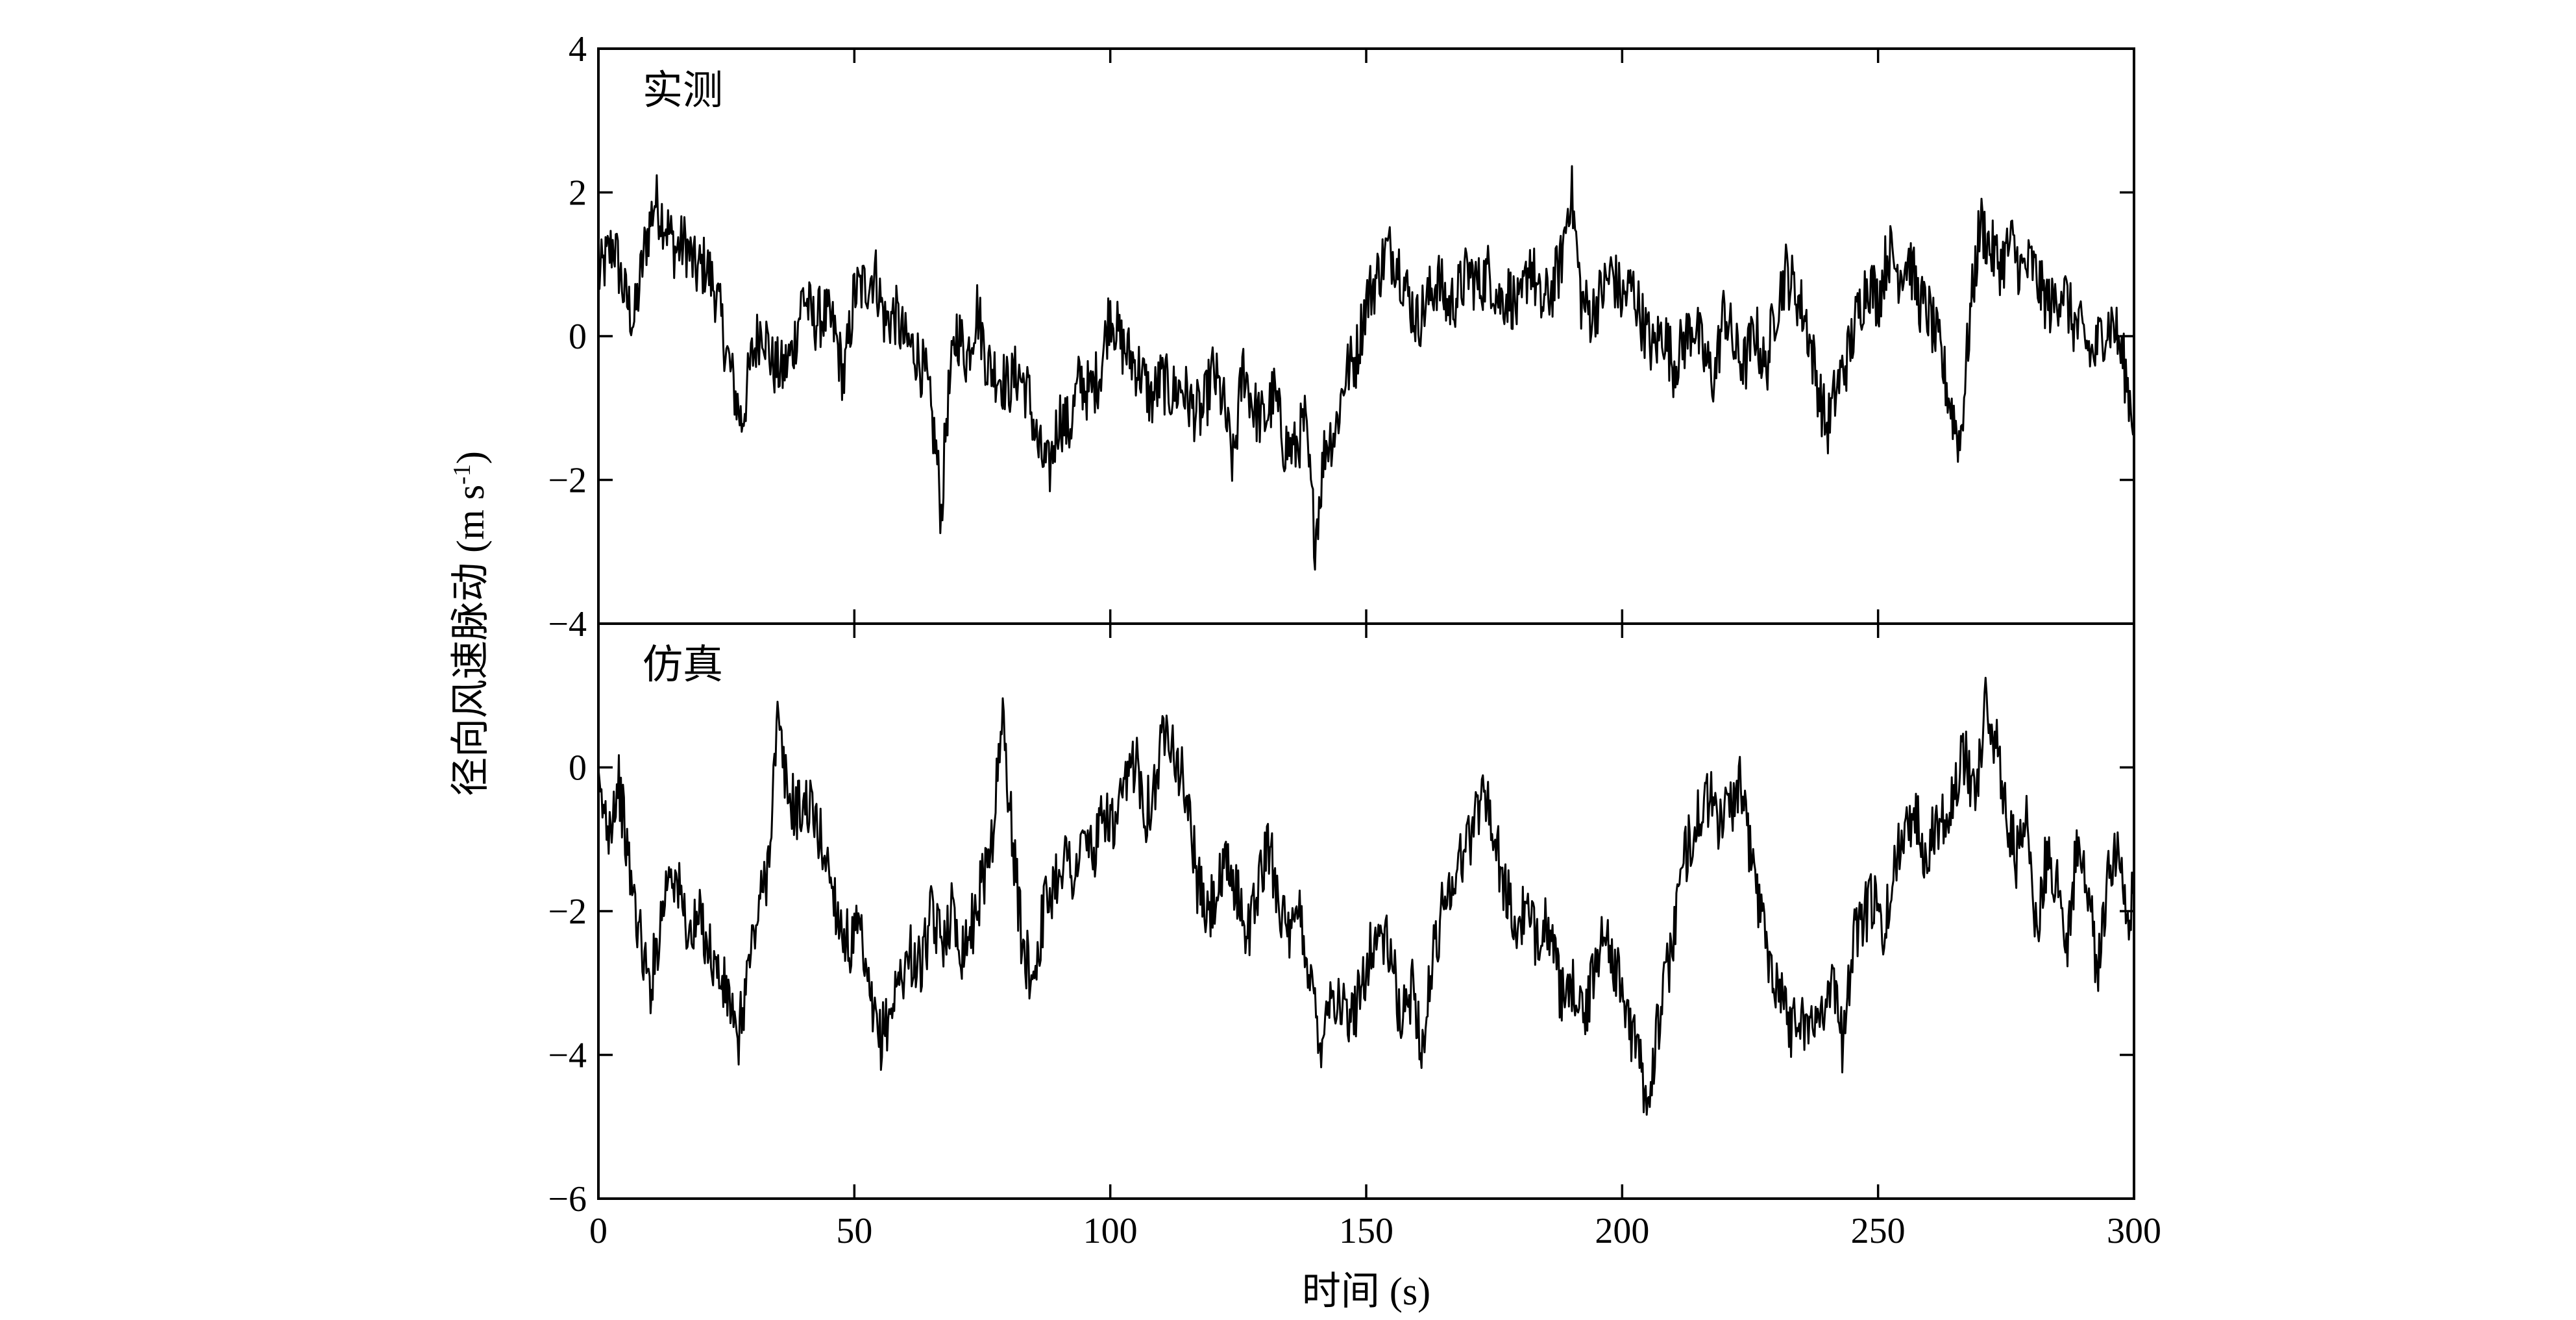 This screenshot has height=1320, width=2576. I want to click on x-tick-label: 150, so click(1366, 1231).